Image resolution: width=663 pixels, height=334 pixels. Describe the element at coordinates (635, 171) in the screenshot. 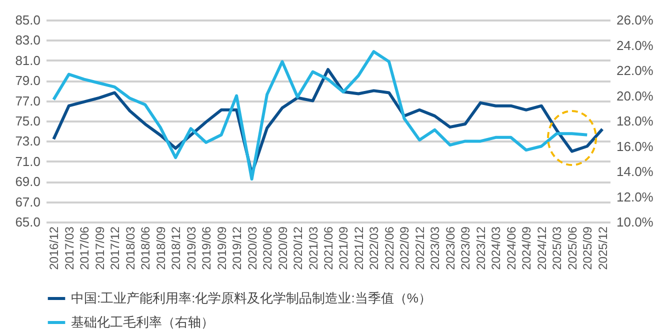

I see `y2-tick-label: 14.0%` at that location.